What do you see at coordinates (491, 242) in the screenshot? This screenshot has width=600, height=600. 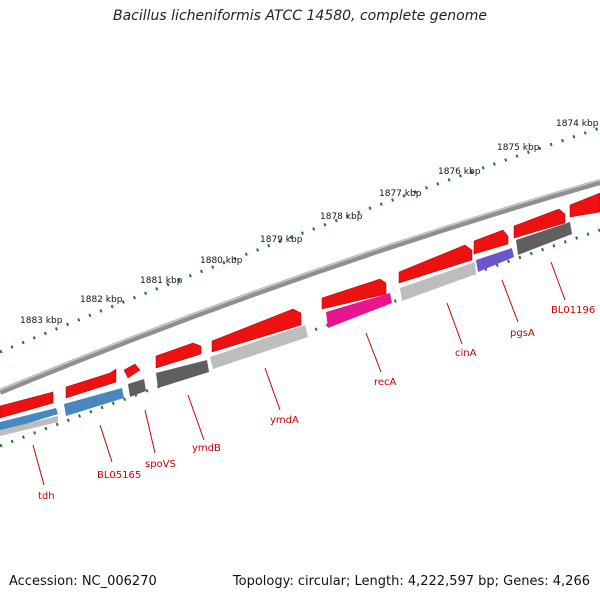 I see `gene-pgsa-forward` at bounding box center [491, 242].